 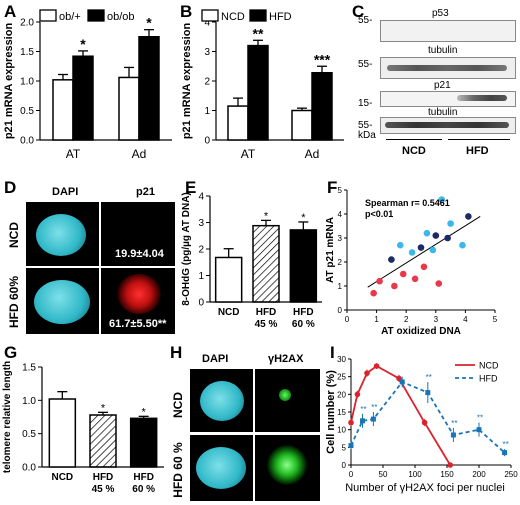 What do you see at coordinates (414, 151) in the screenshot?
I see `blot-group-ncd: NCD` at bounding box center [414, 151].